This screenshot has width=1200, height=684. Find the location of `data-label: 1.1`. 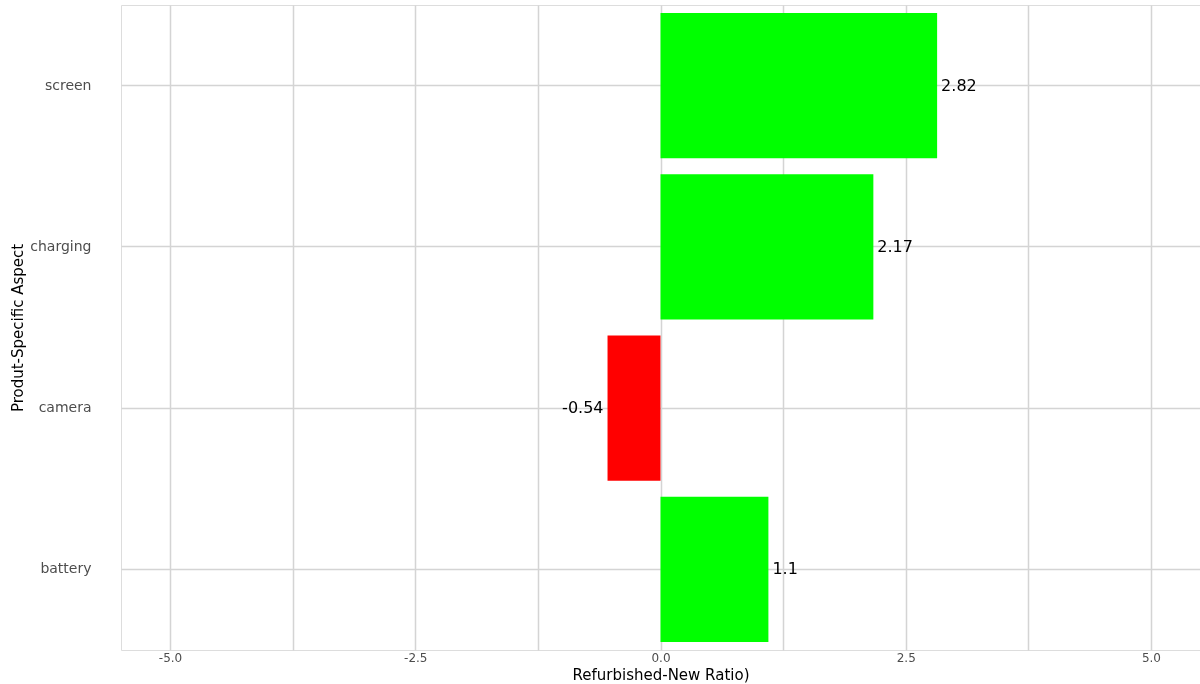

data-label: 1.1 is located at coordinates (785, 569).